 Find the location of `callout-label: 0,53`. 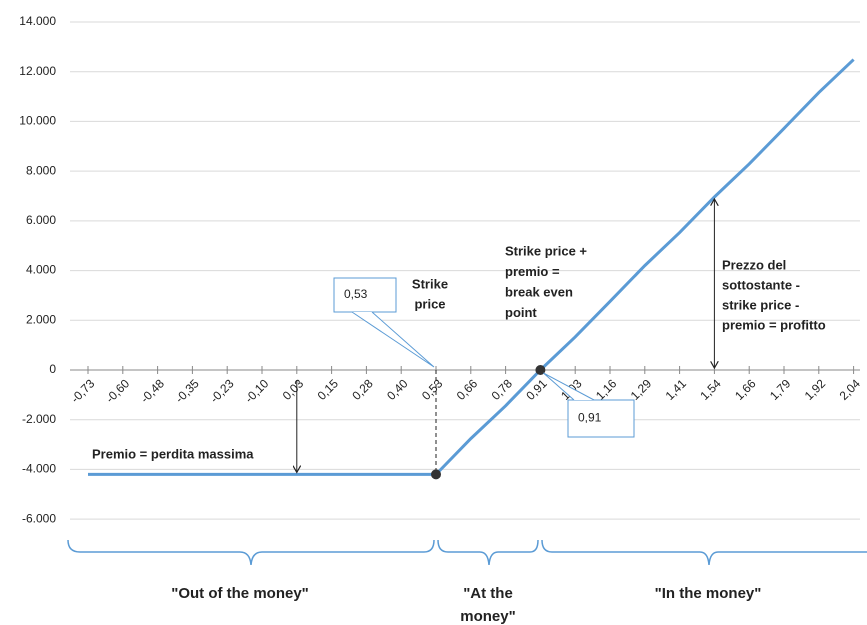

callout-label: 0,53 is located at coordinates (356, 294).